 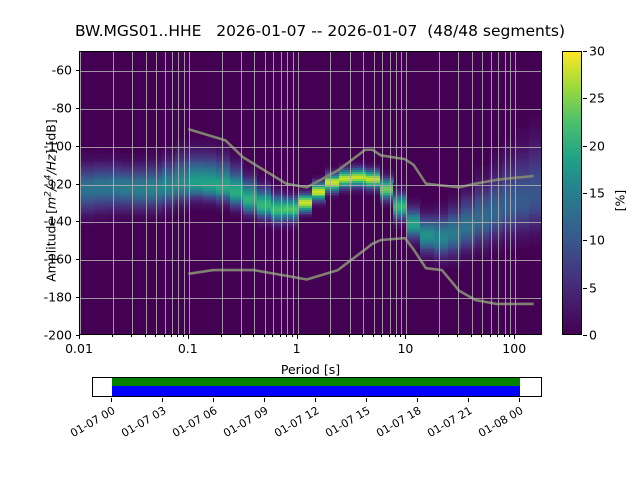 I want to click on timeline-date-label: 01-07 21, so click(x=450, y=422).